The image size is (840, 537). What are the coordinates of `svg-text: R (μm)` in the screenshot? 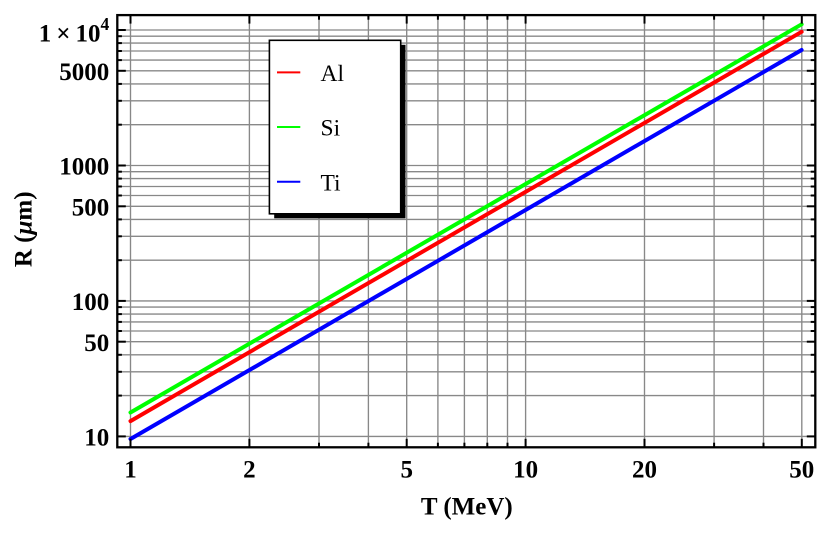 It's located at (24, 229).